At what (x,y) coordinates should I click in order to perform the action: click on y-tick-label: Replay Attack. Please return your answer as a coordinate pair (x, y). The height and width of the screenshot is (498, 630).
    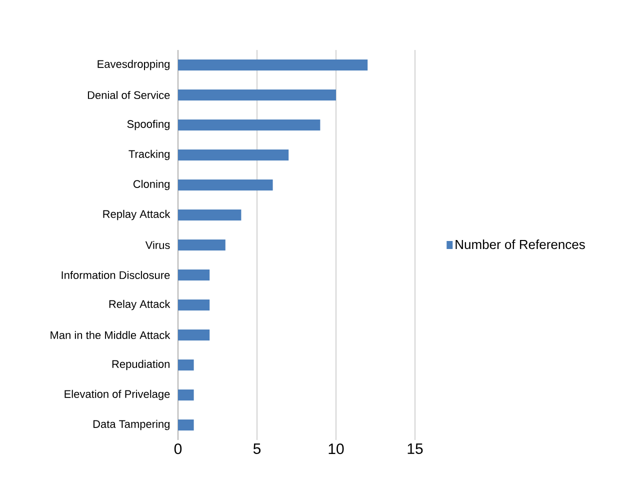
    Looking at the image, I should click on (136, 215).